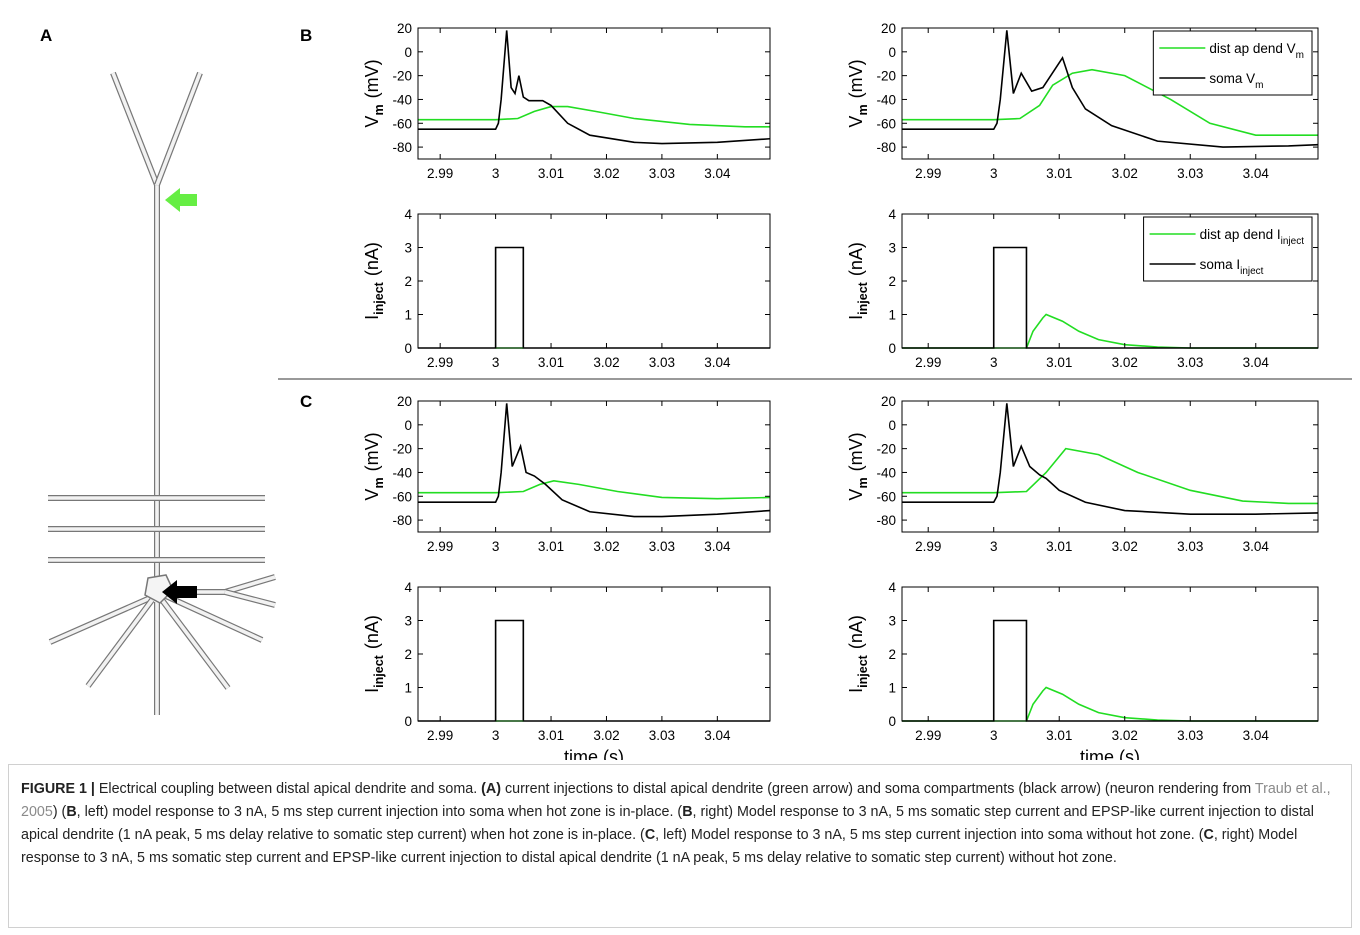 This screenshot has width=1360, height=935. Describe the element at coordinates (1232, 63) in the screenshot. I see `legend-box` at that location.